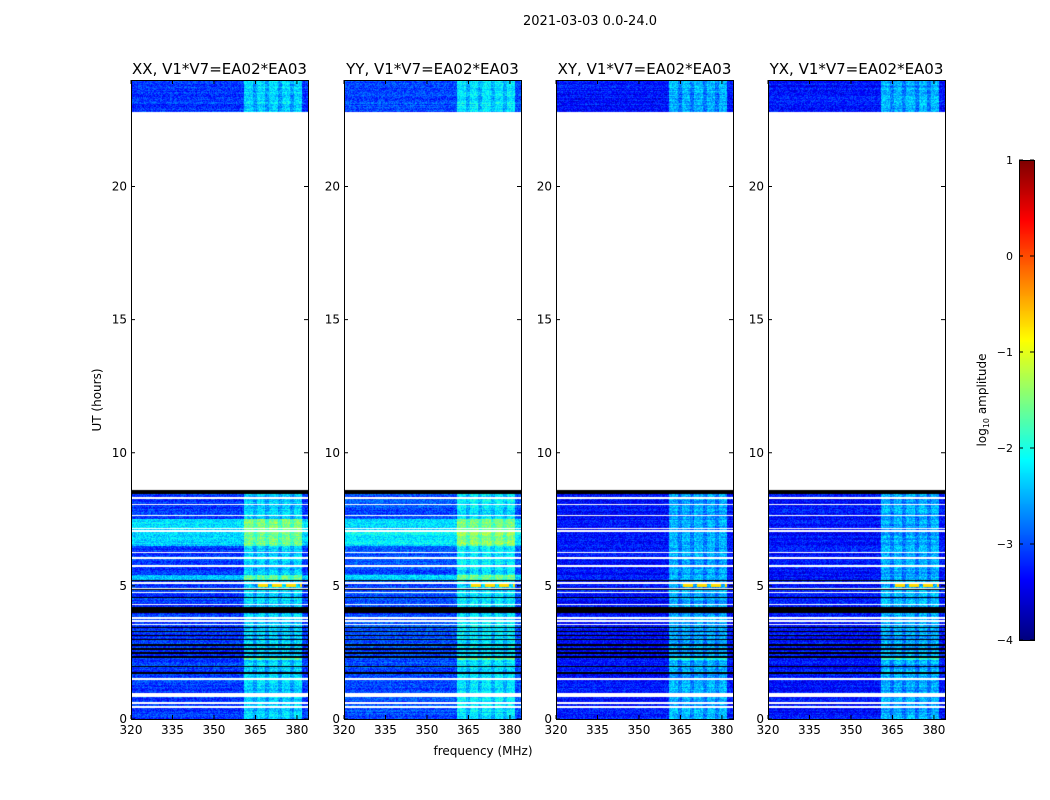 The image size is (1050, 800). What do you see at coordinates (1005, 640) in the screenshot?
I see `colorbar-tick-label: −4` at bounding box center [1005, 640].